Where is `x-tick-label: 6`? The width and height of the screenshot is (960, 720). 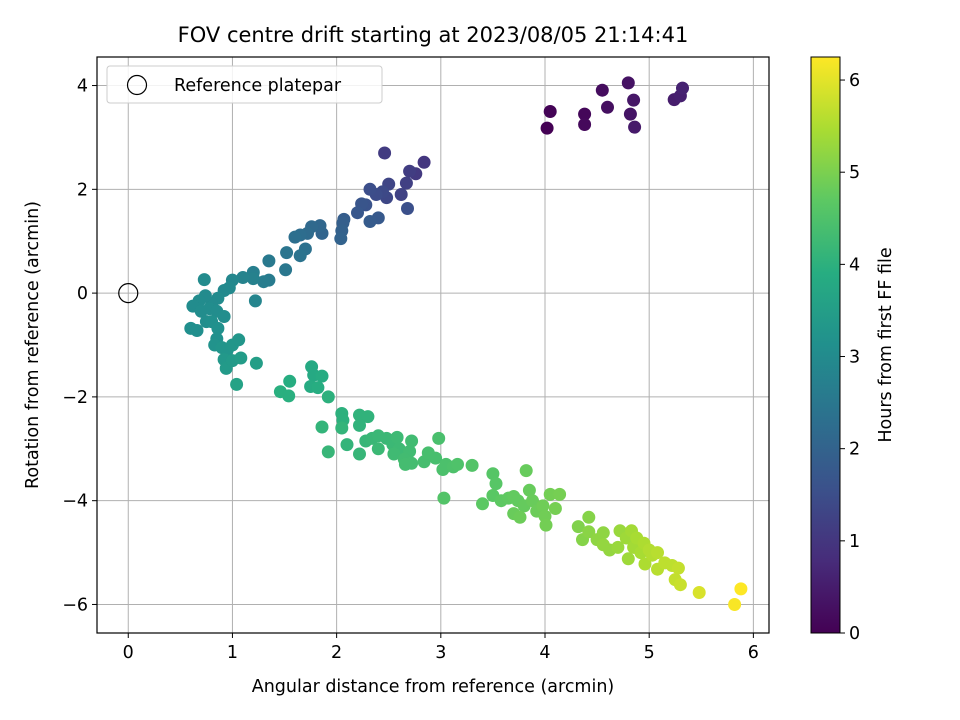 x-tick-label: 6 is located at coordinates (753, 653).